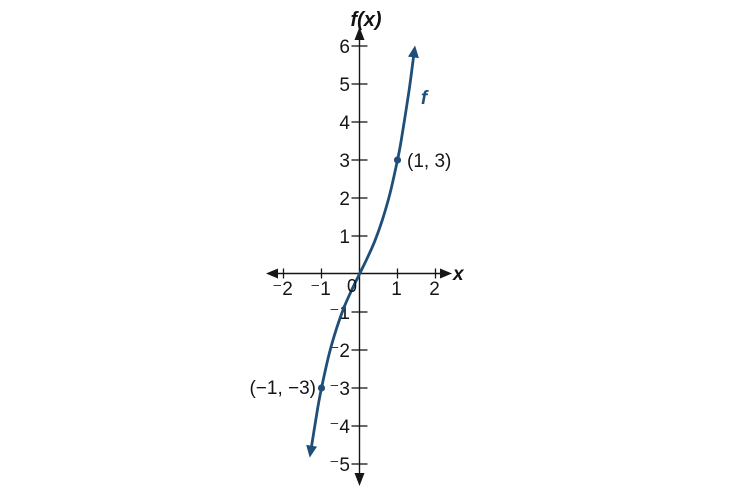  What do you see at coordinates (352, 286) in the screenshot?
I see `origin-label: 0` at bounding box center [352, 286].